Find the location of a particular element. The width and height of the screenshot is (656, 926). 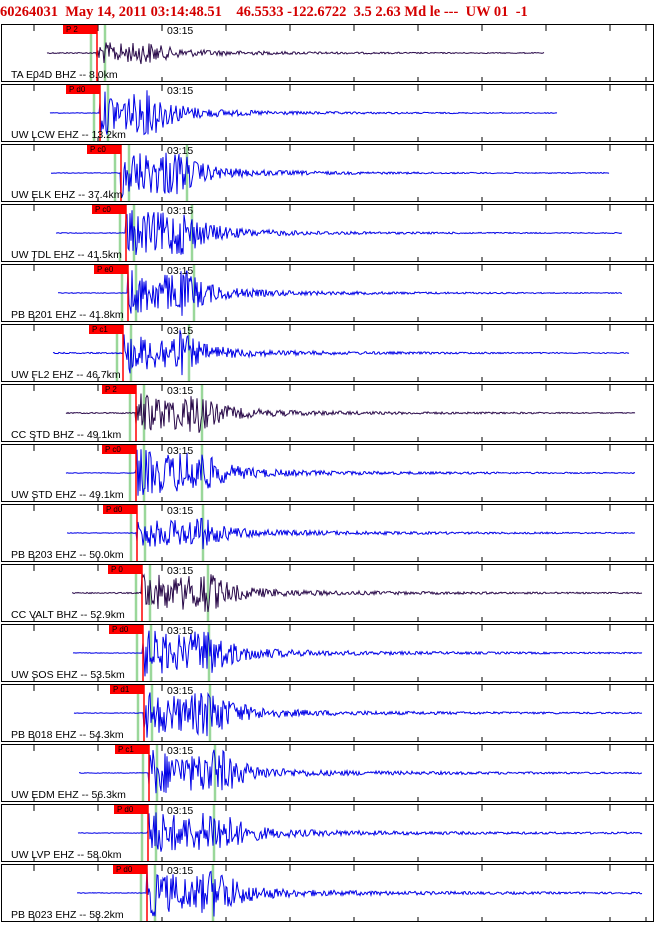

seismogram-panel: P c0 03:15 UW ELK EHZ -- 37.4km is located at coordinates (327, 173).